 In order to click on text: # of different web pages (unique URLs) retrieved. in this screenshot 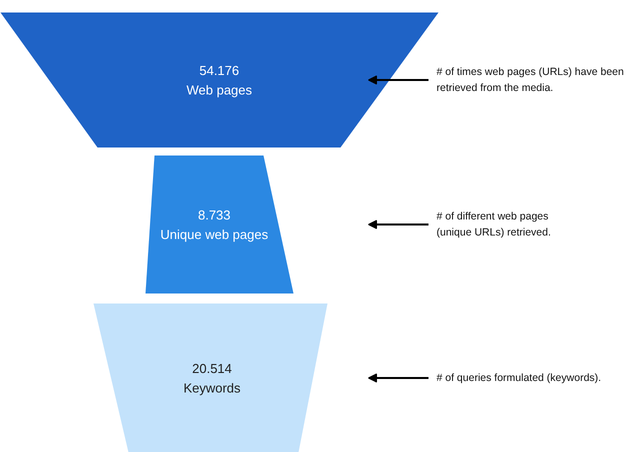, I will do `click(493, 224)`.